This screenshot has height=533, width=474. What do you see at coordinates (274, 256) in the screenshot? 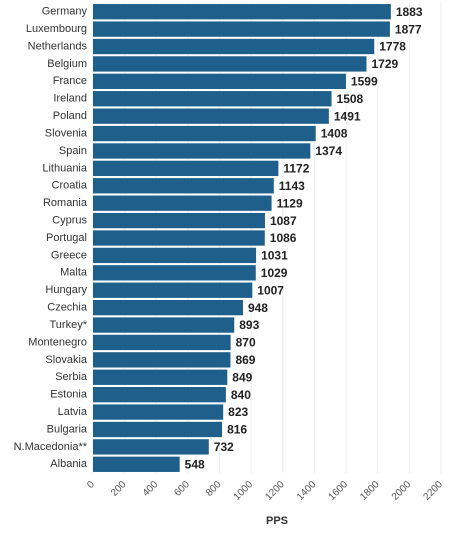
I see `data-label: 1031` at bounding box center [274, 256].